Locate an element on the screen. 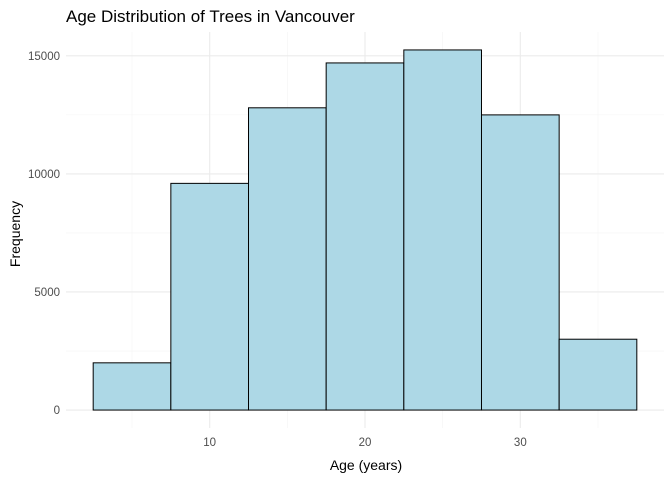 Image resolution: width=672 pixels, height=485 pixels. x-tick-label-1: 20 is located at coordinates (365, 443).